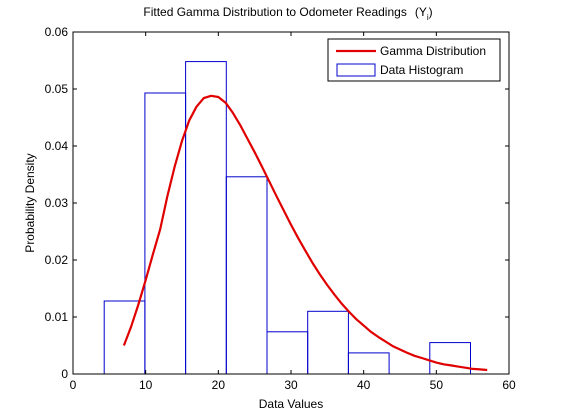 Image resolution: width=561 pixels, height=420 pixels. Describe the element at coordinates (57, 317) in the screenshot. I see `y-tick-label: 0.01` at that location.